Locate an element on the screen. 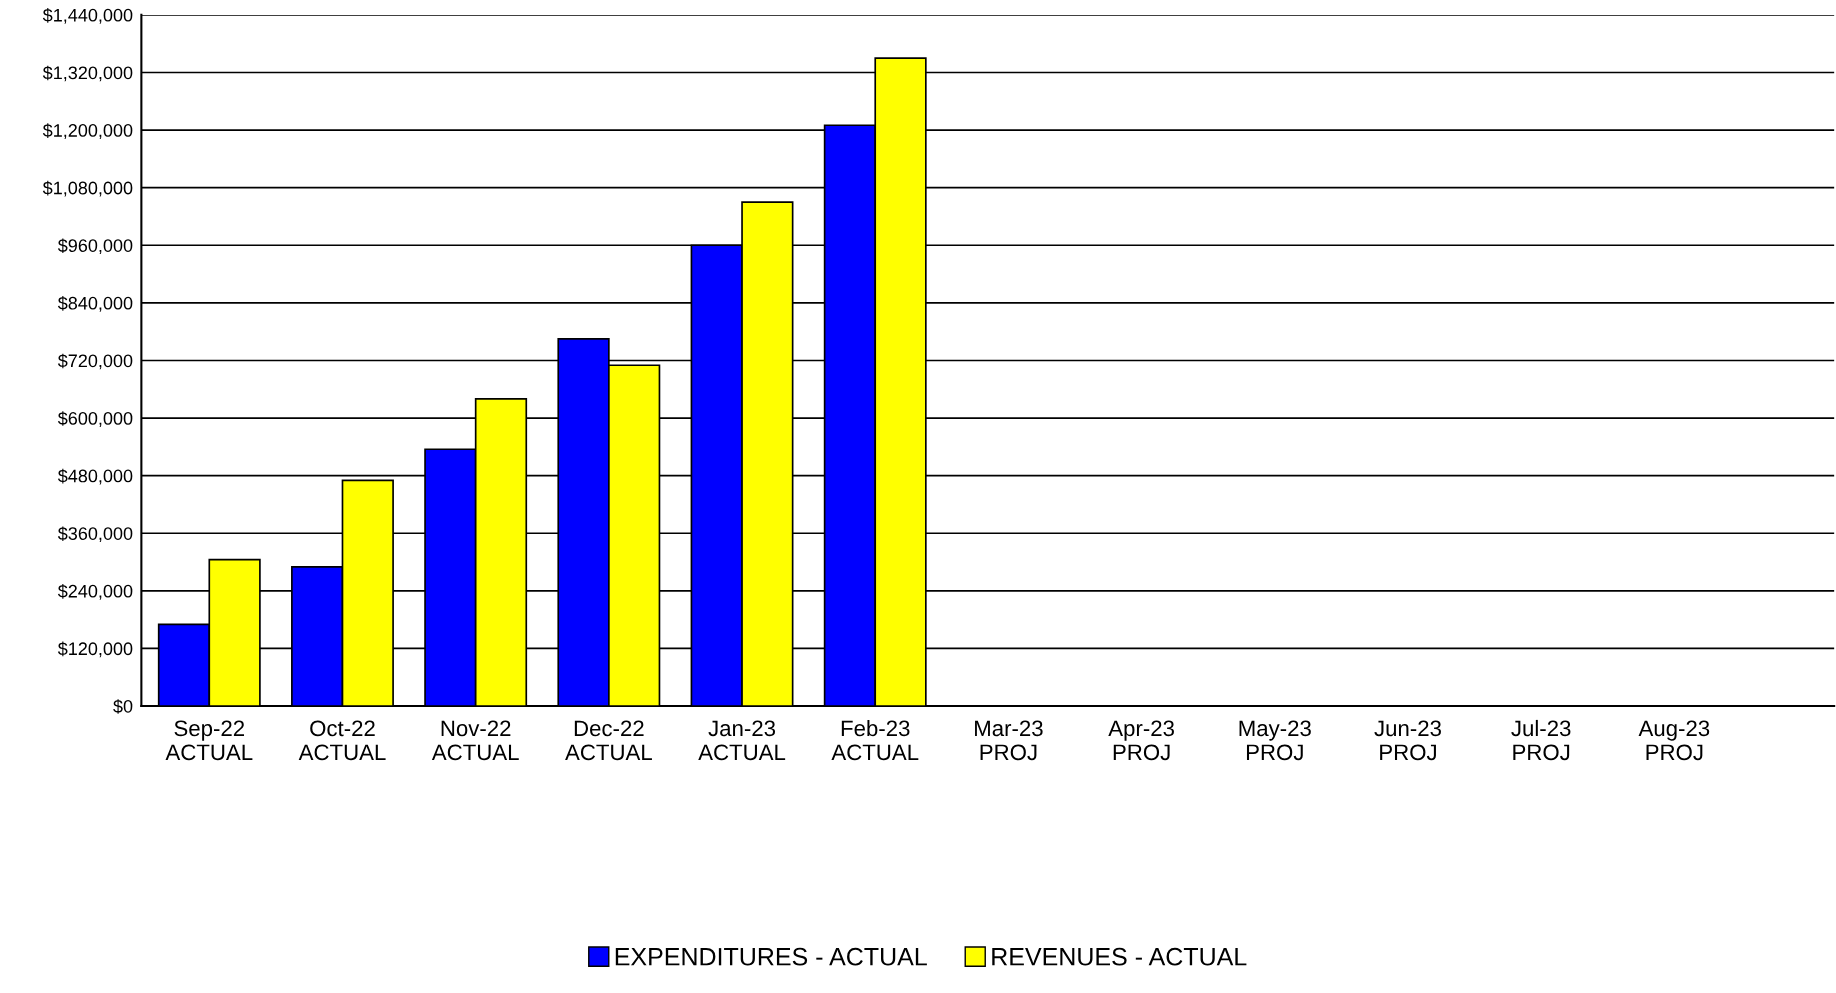 Image resolution: width=1836 pixels, height=993 pixels. y-tick-label: $1,440,000 is located at coordinates (87, 16).